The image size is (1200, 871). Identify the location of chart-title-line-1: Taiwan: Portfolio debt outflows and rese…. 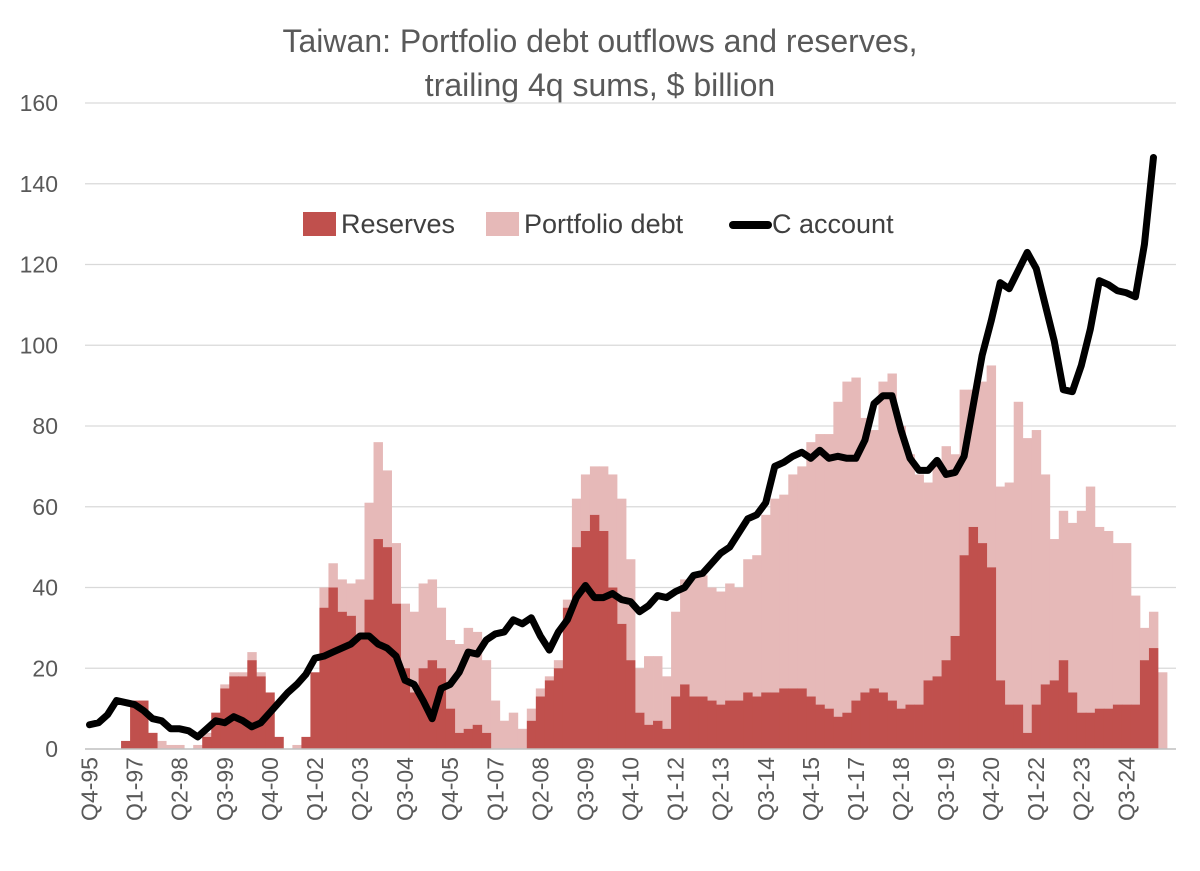
(600, 41).